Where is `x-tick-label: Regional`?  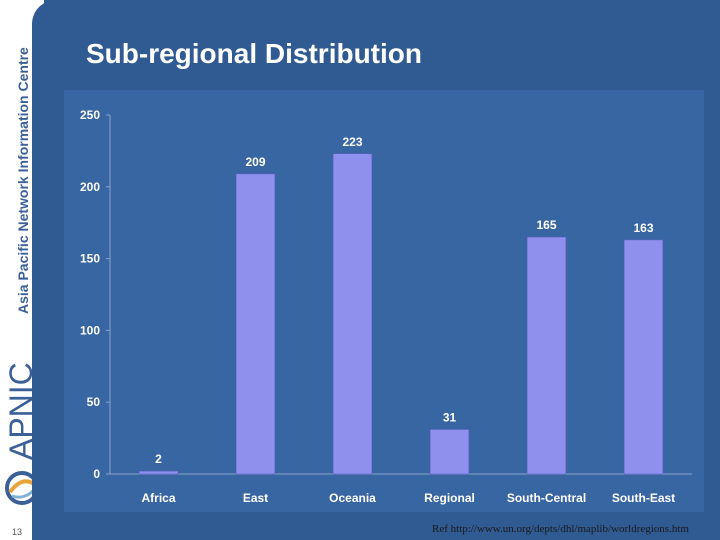 x-tick-label: Regional is located at coordinates (449, 498).